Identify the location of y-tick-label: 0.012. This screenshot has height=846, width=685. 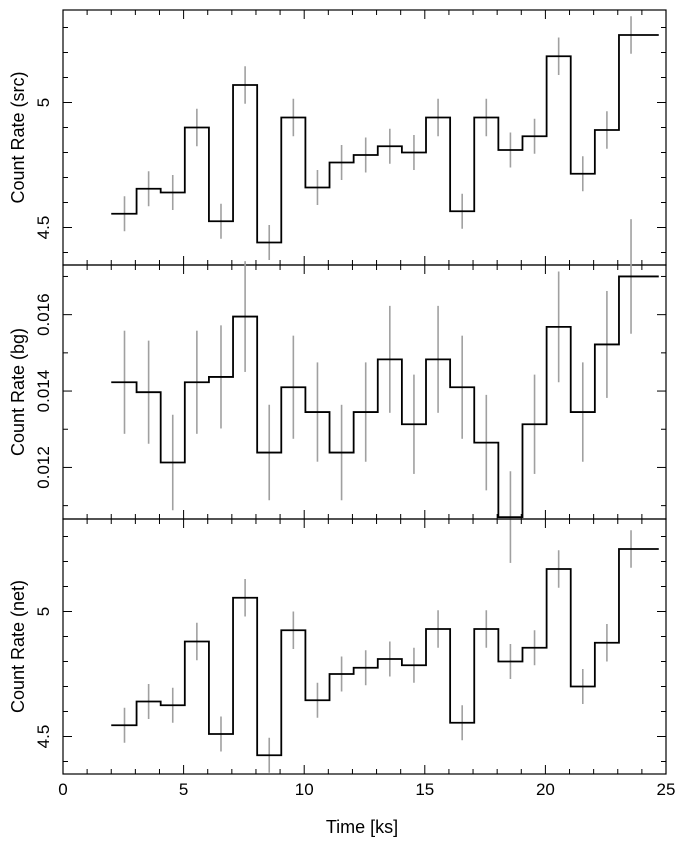
(43, 467).